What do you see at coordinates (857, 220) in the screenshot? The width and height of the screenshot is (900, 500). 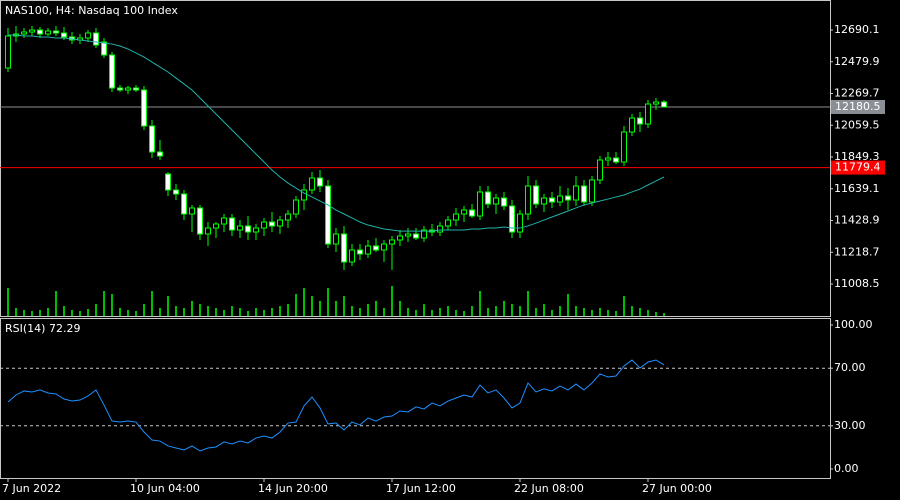 I see `y-tick-label: 11428.9` at bounding box center [857, 220].